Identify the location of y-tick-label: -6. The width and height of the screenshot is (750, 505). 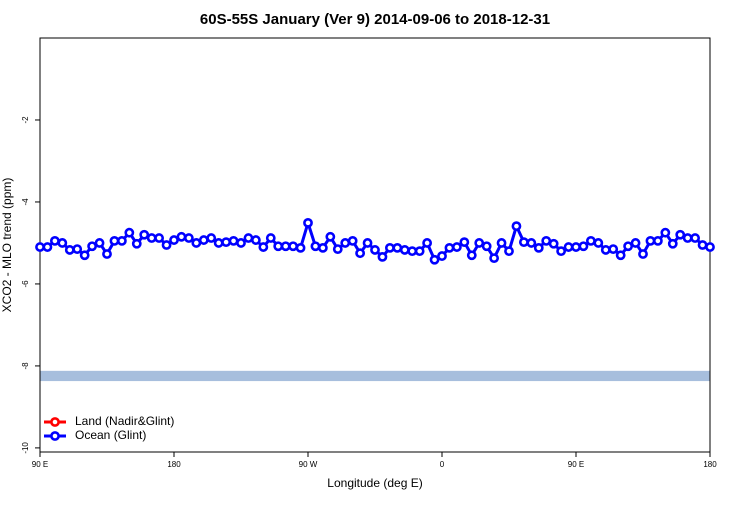
(25, 284).